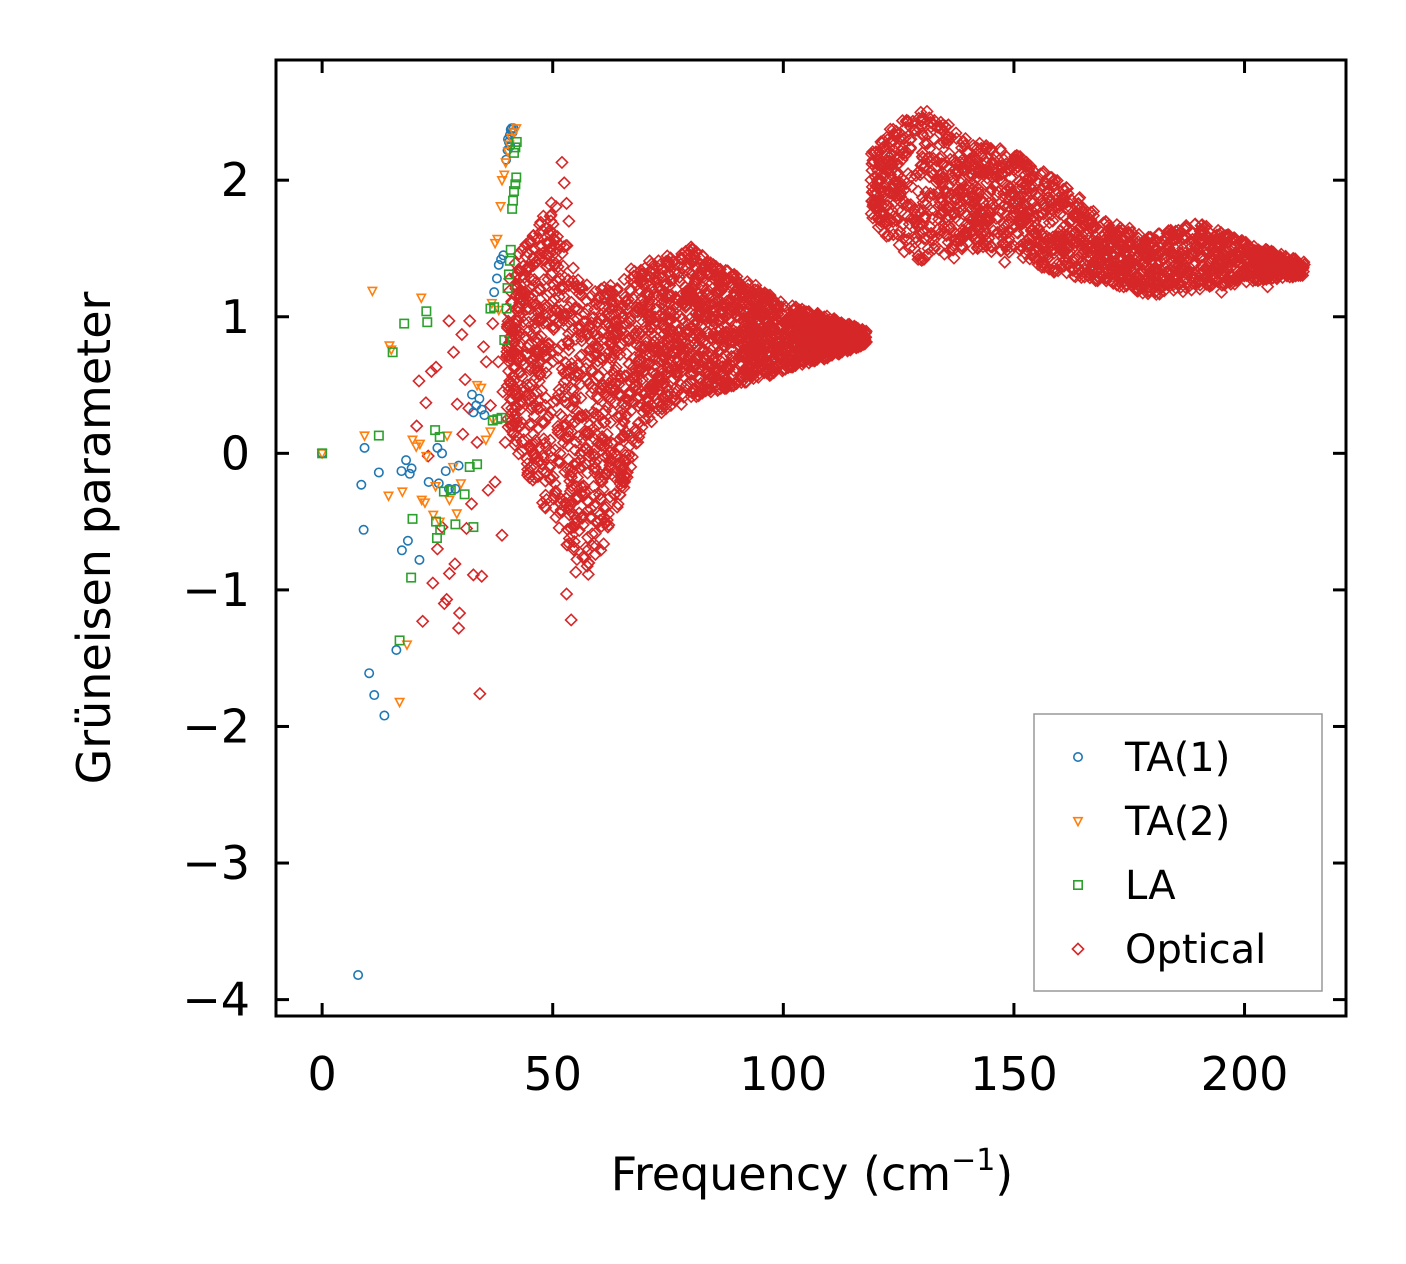 This screenshot has width=1406, height=1264. What do you see at coordinates (1195, 950) in the screenshot?
I see `legend-label: Optical` at bounding box center [1195, 950].